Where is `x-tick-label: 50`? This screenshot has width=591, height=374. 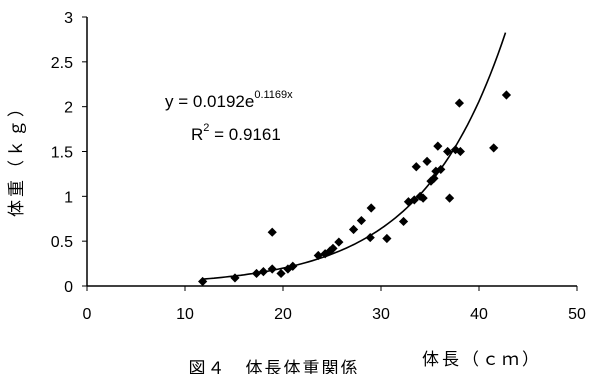
x-tick-label: 50 is located at coordinates (577, 314).